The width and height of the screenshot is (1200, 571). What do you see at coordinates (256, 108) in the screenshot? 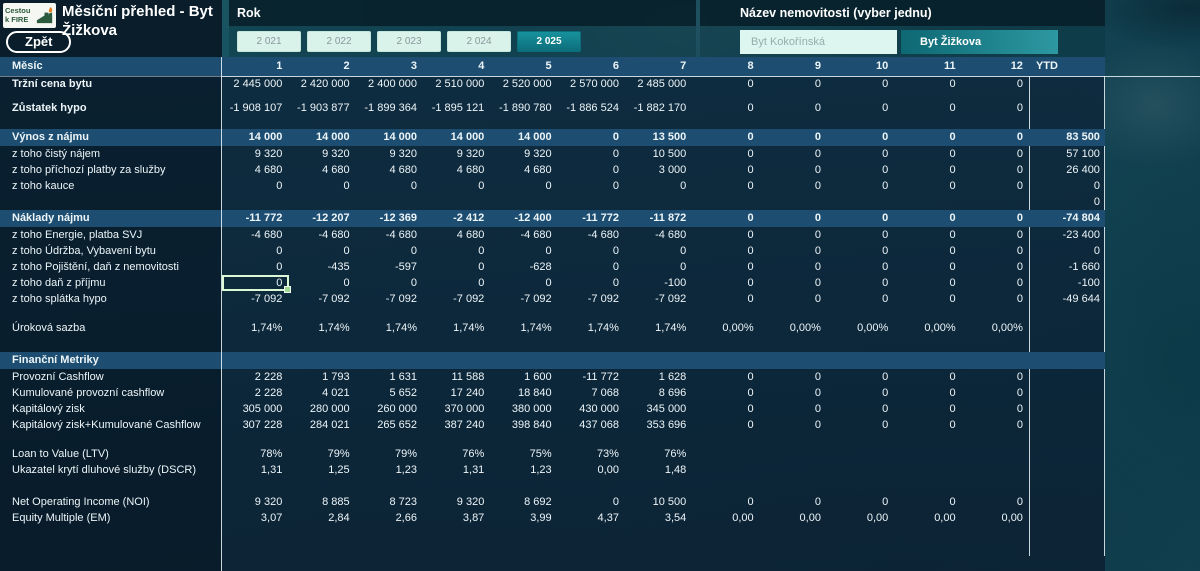
I see `cell: -1 908 107` at bounding box center [256, 108].